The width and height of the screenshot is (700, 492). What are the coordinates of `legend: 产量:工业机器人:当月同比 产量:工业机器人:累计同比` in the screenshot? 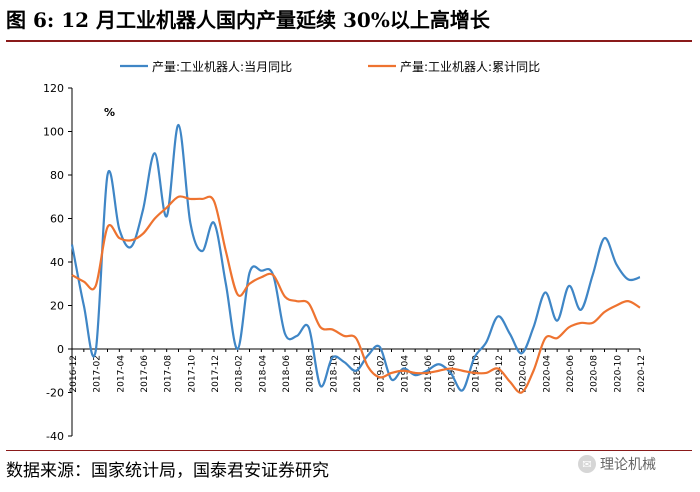 It's located at (330, 67).